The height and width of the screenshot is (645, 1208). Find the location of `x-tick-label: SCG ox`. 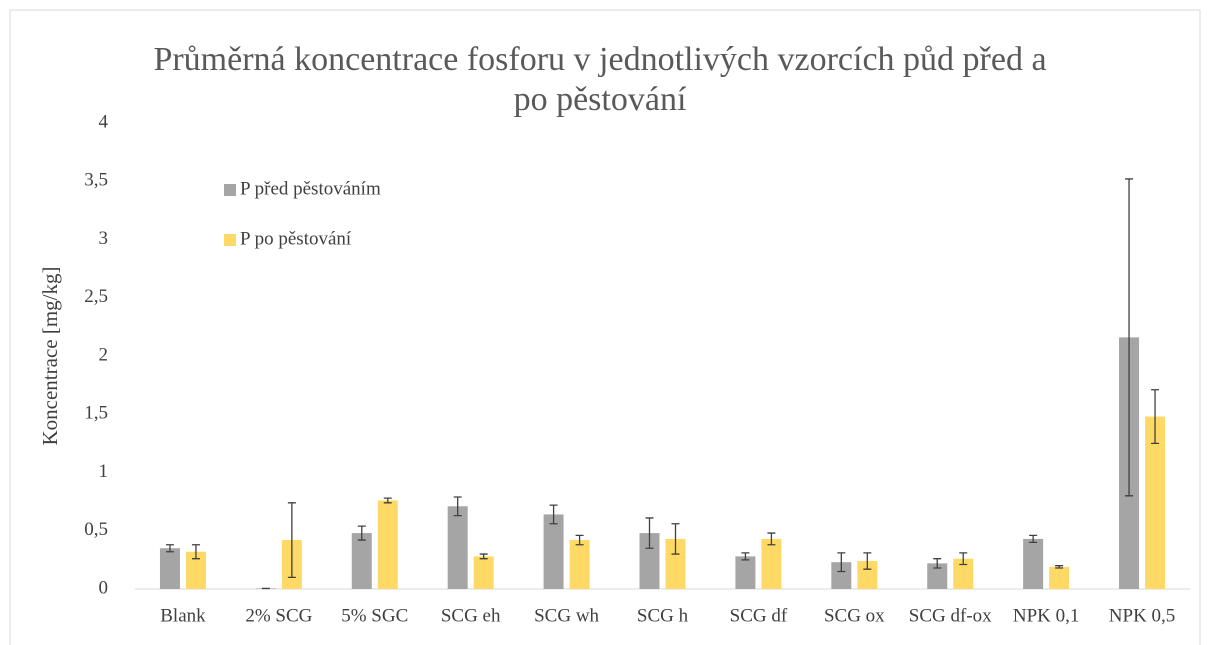

x-tick-label: SCG ox is located at coordinates (854, 615).